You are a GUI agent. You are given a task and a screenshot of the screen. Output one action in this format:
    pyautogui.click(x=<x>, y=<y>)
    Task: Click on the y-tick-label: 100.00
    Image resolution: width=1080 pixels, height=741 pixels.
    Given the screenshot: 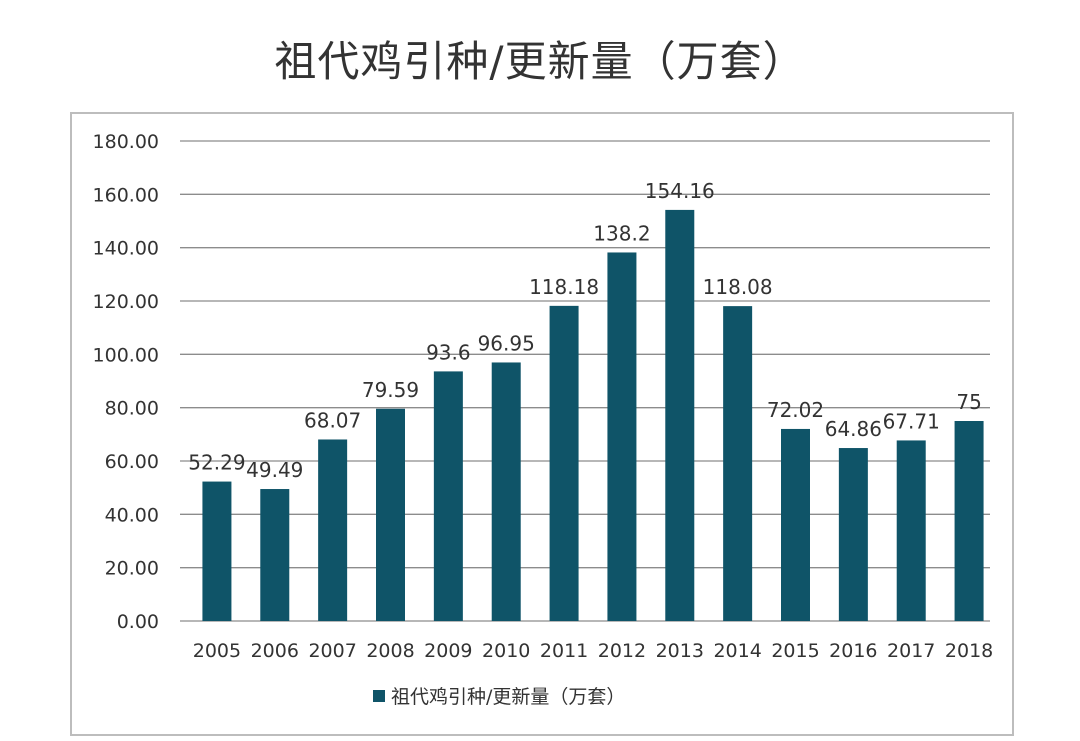 What is the action you would take?
    pyautogui.click(x=126, y=355)
    